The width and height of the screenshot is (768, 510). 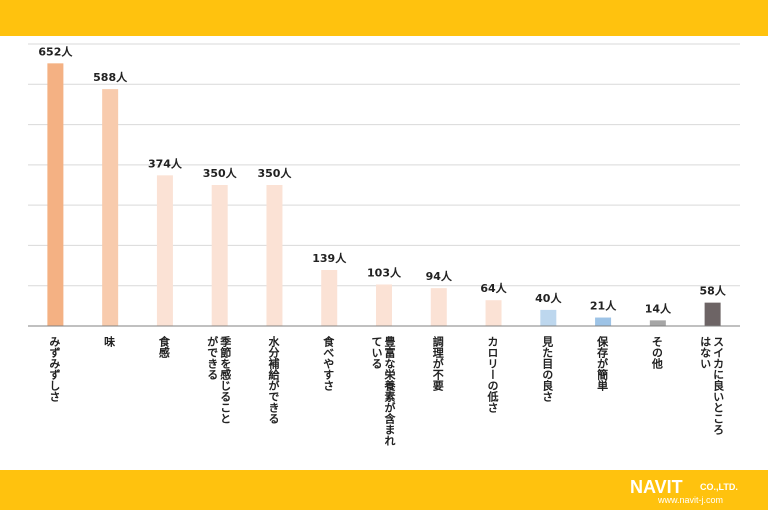 I want to click on bottom-banner, so click(x=384, y=490).